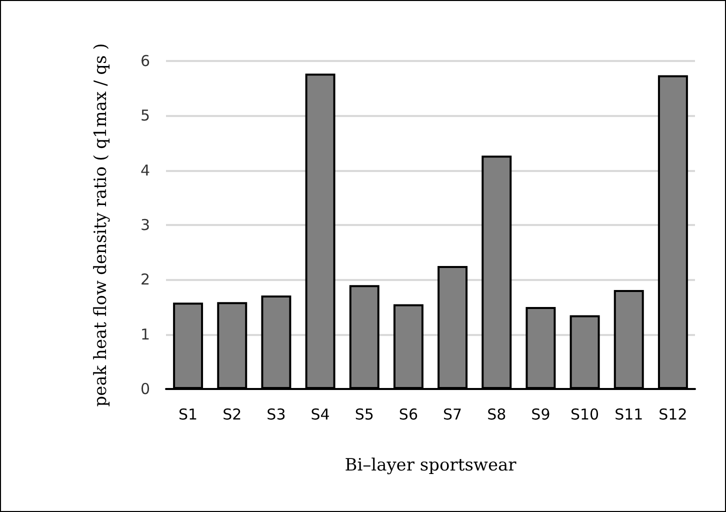 This screenshot has height=512, width=726. I want to click on x-tick-label: S7, so click(452, 415).